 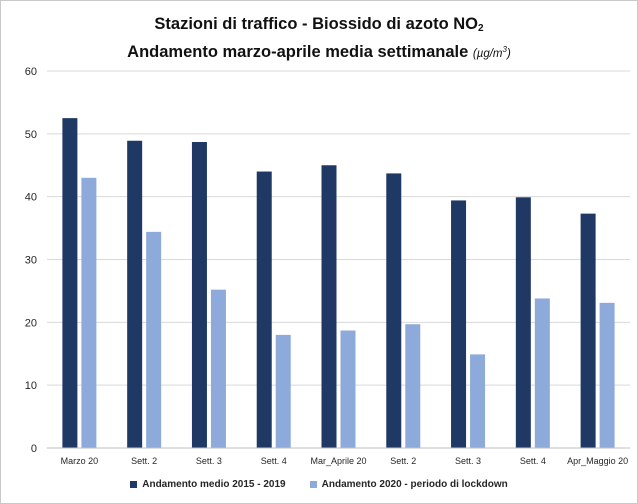 I want to click on unit-label: (µg/m3), so click(x=491, y=52).